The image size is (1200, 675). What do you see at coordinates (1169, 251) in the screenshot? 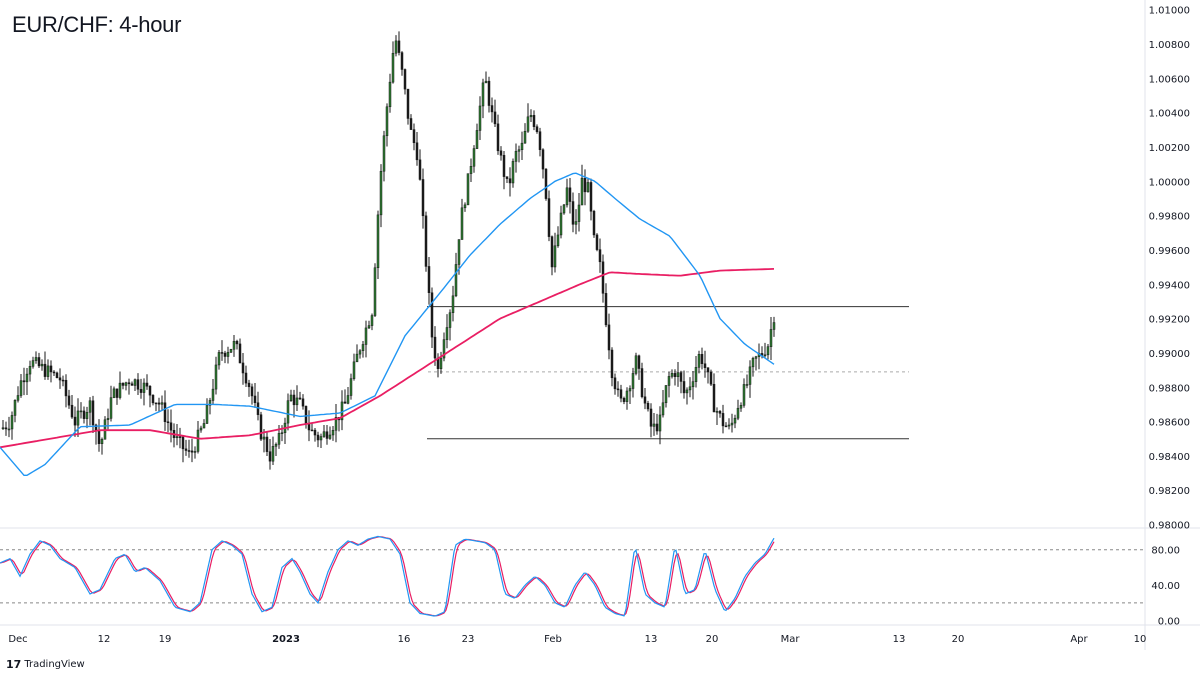
I see `price-tick-label: 0.99600` at bounding box center [1169, 251].